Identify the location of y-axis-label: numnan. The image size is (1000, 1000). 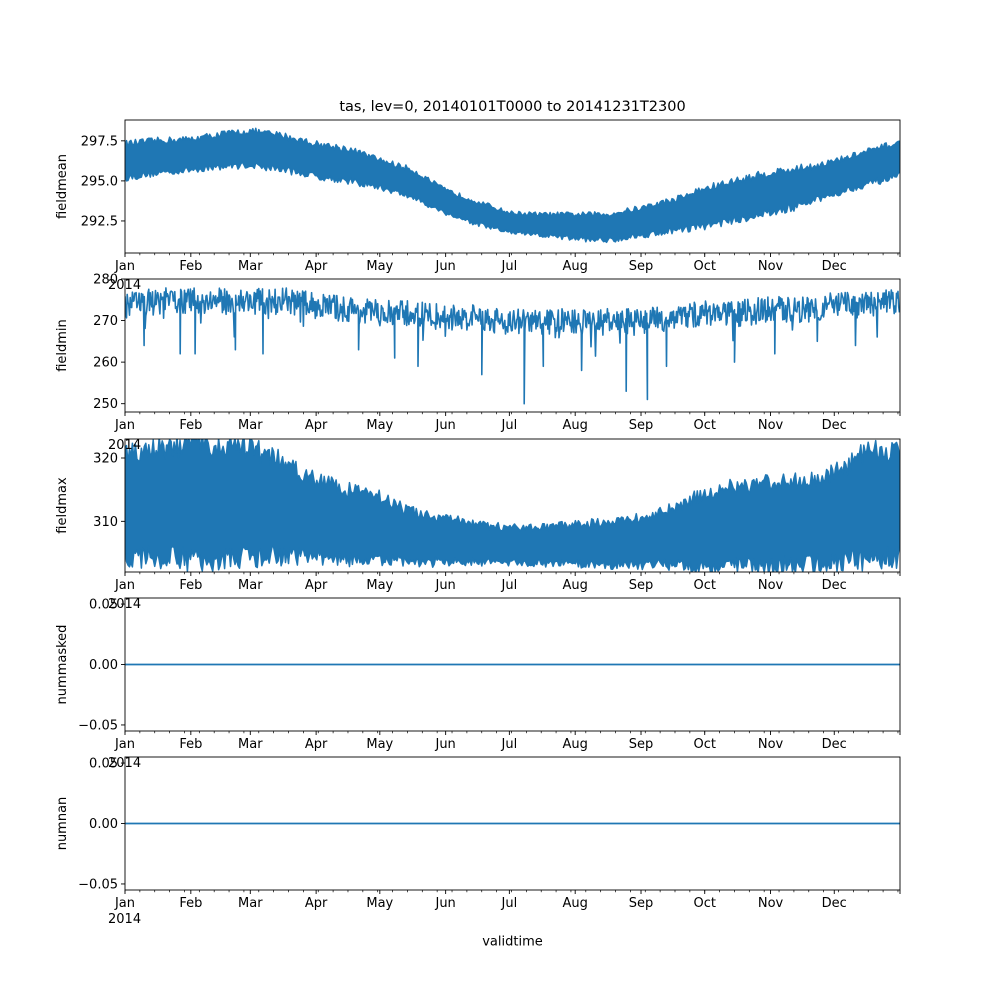
(62, 824).